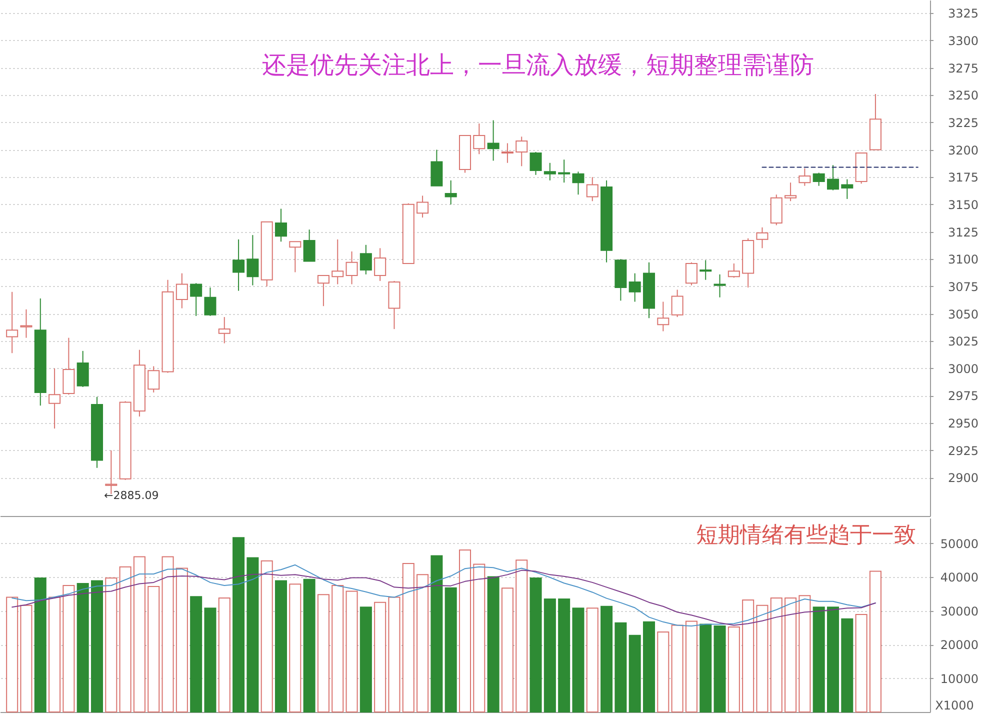 The height and width of the screenshot is (720, 981). What do you see at coordinates (963, 232) in the screenshot?
I see `y-tick-label: 3125` at bounding box center [963, 232].